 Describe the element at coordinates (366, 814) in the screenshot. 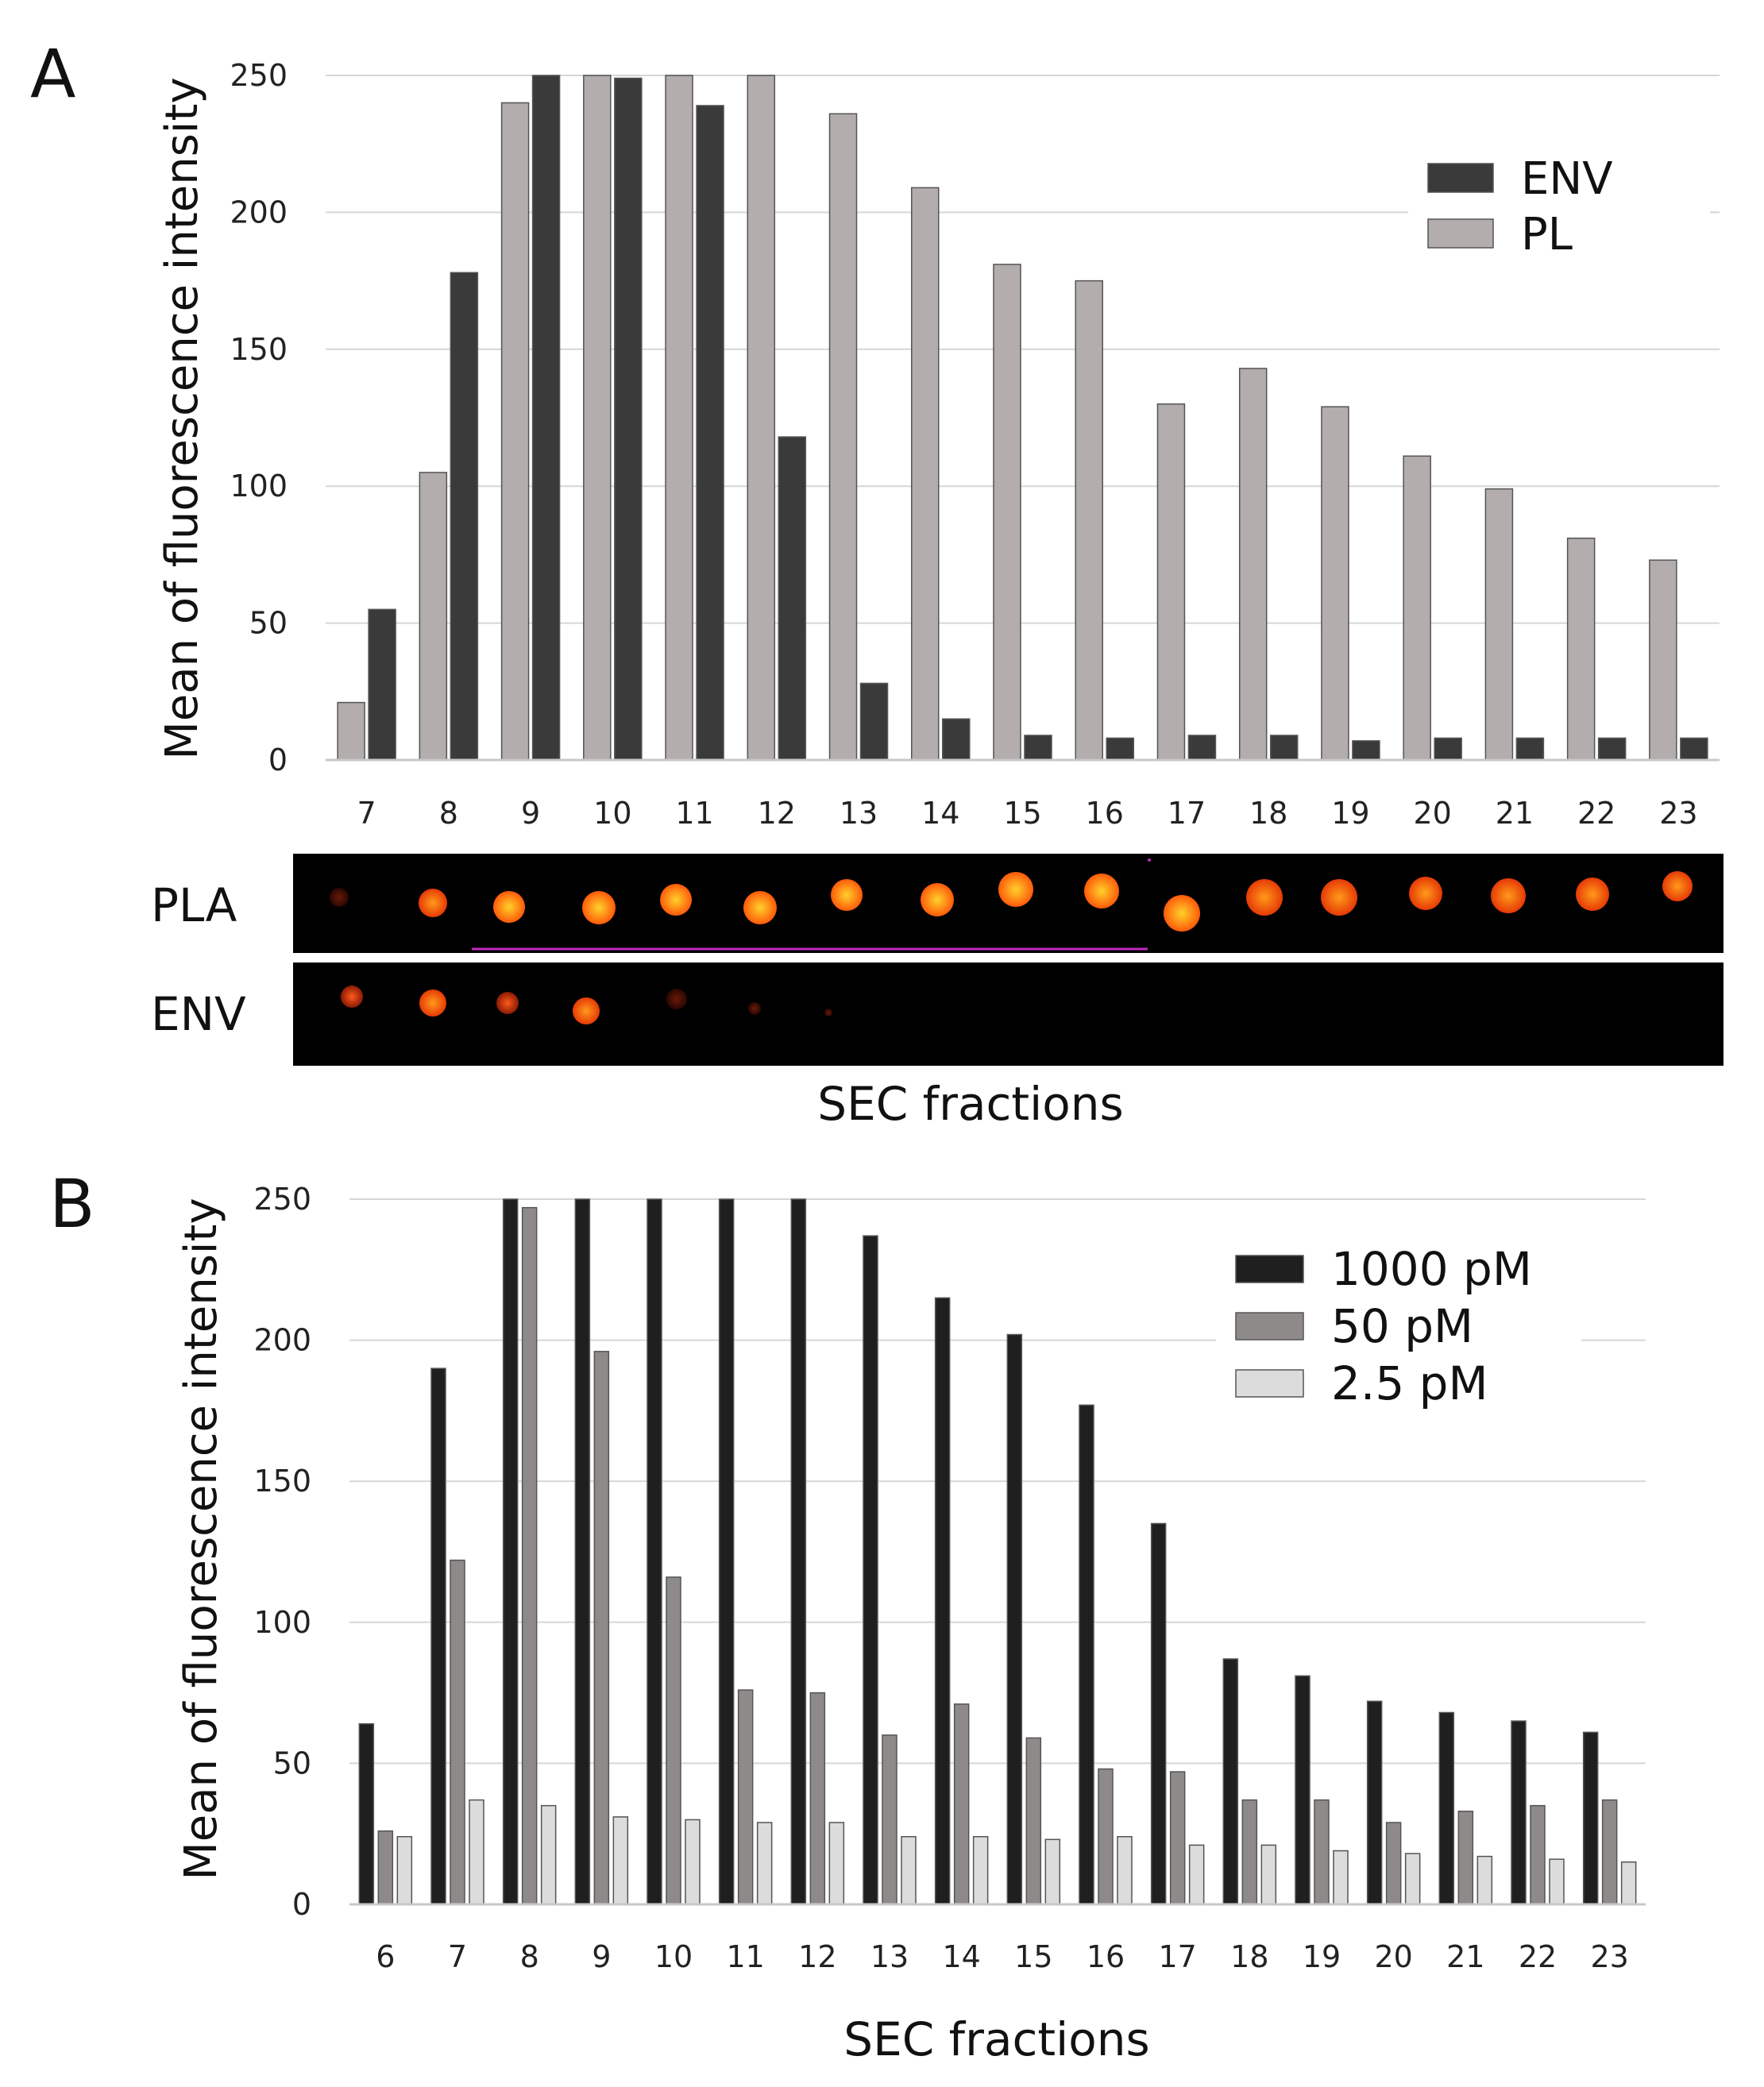

I see `x-tick-label: 7` at that location.